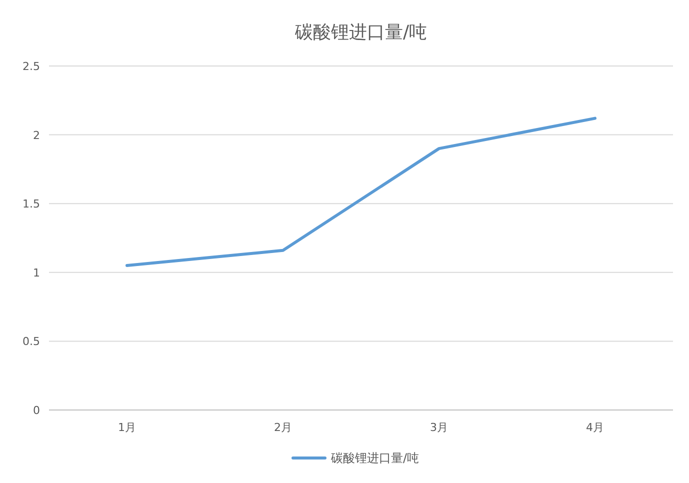 The image size is (689, 483). I want to click on y-tick-label: 0.5, so click(31, 341).